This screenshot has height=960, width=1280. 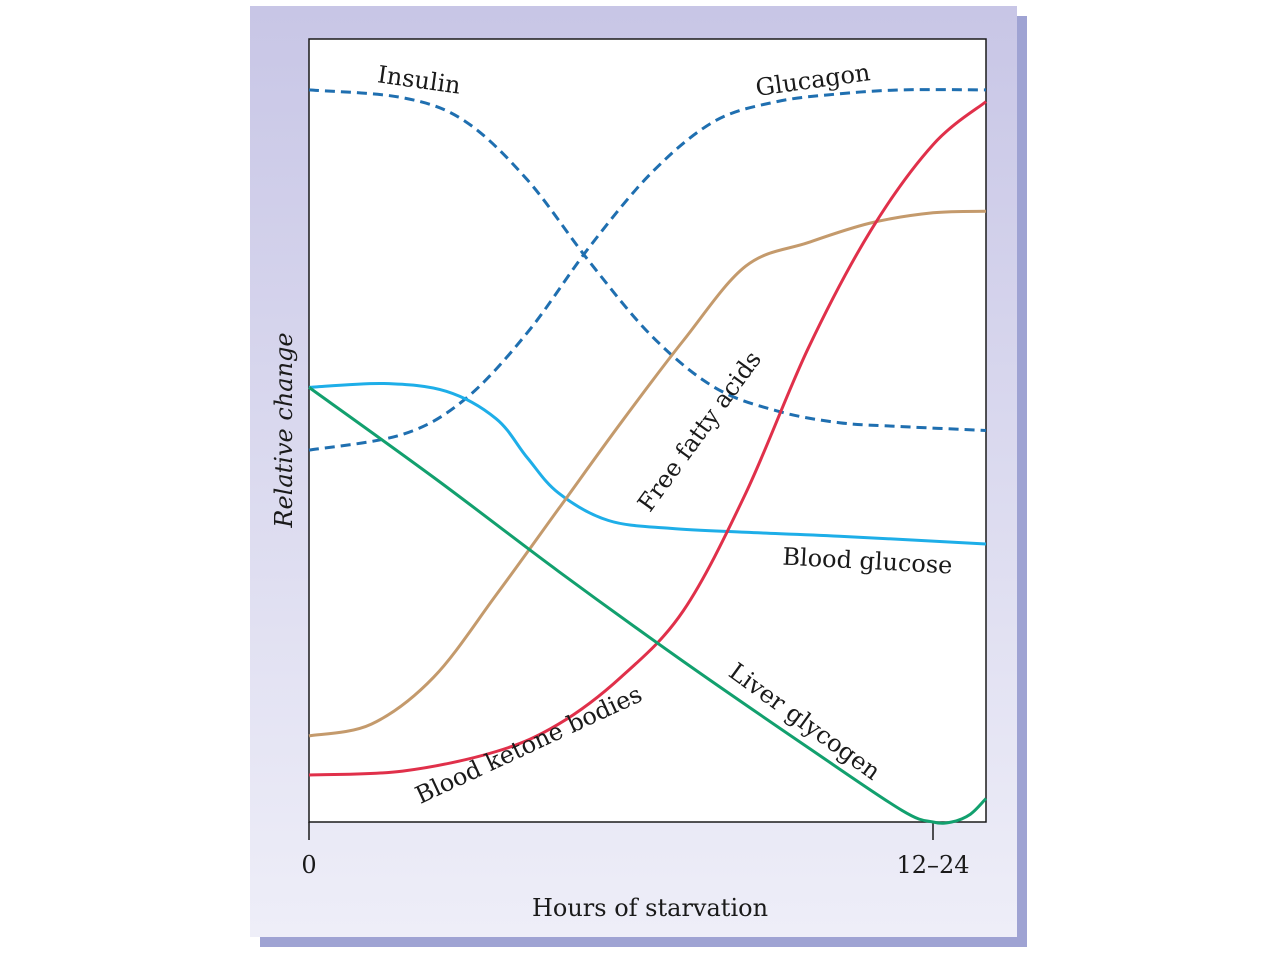 What do you see at coordinates (647, 463) in the screenshot?
I see `series-line-blood-glucose` at bounding box center [647, 463].